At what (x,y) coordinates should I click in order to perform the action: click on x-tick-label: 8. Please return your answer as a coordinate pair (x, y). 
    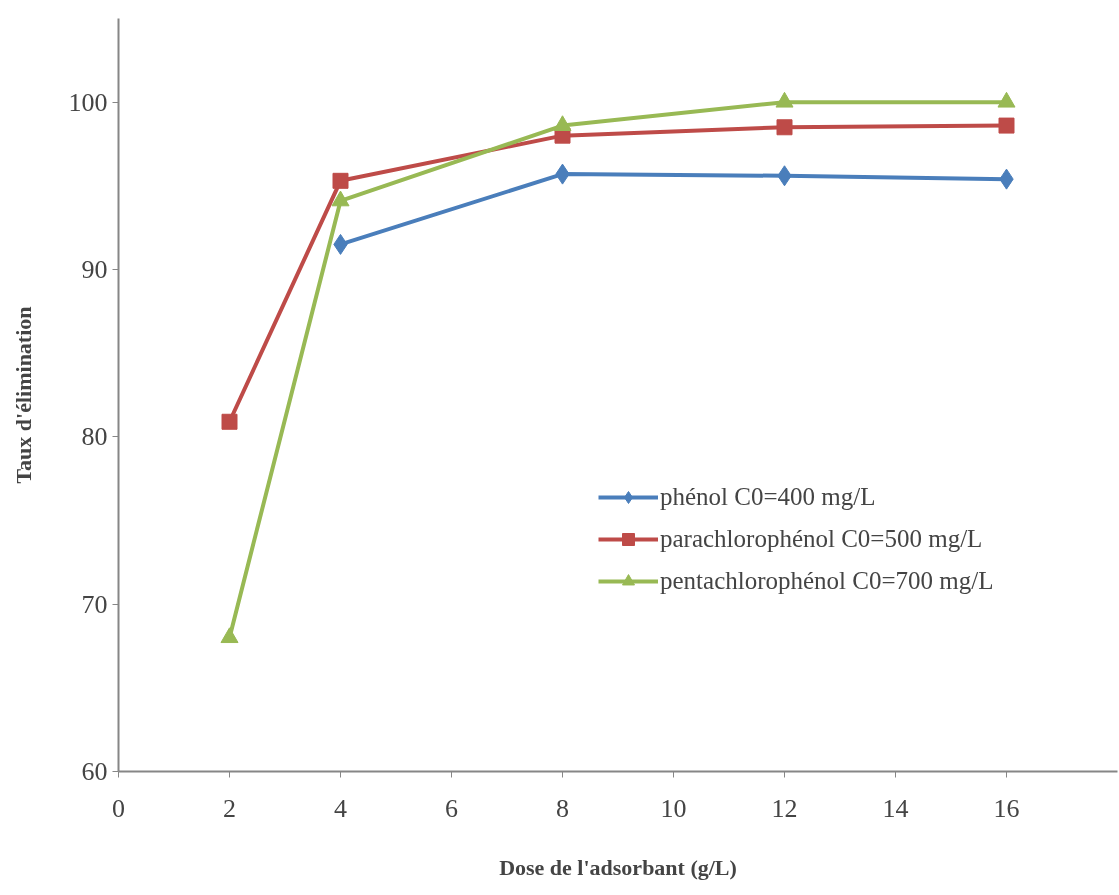
    Looking at the image, I should click on (562, 808).